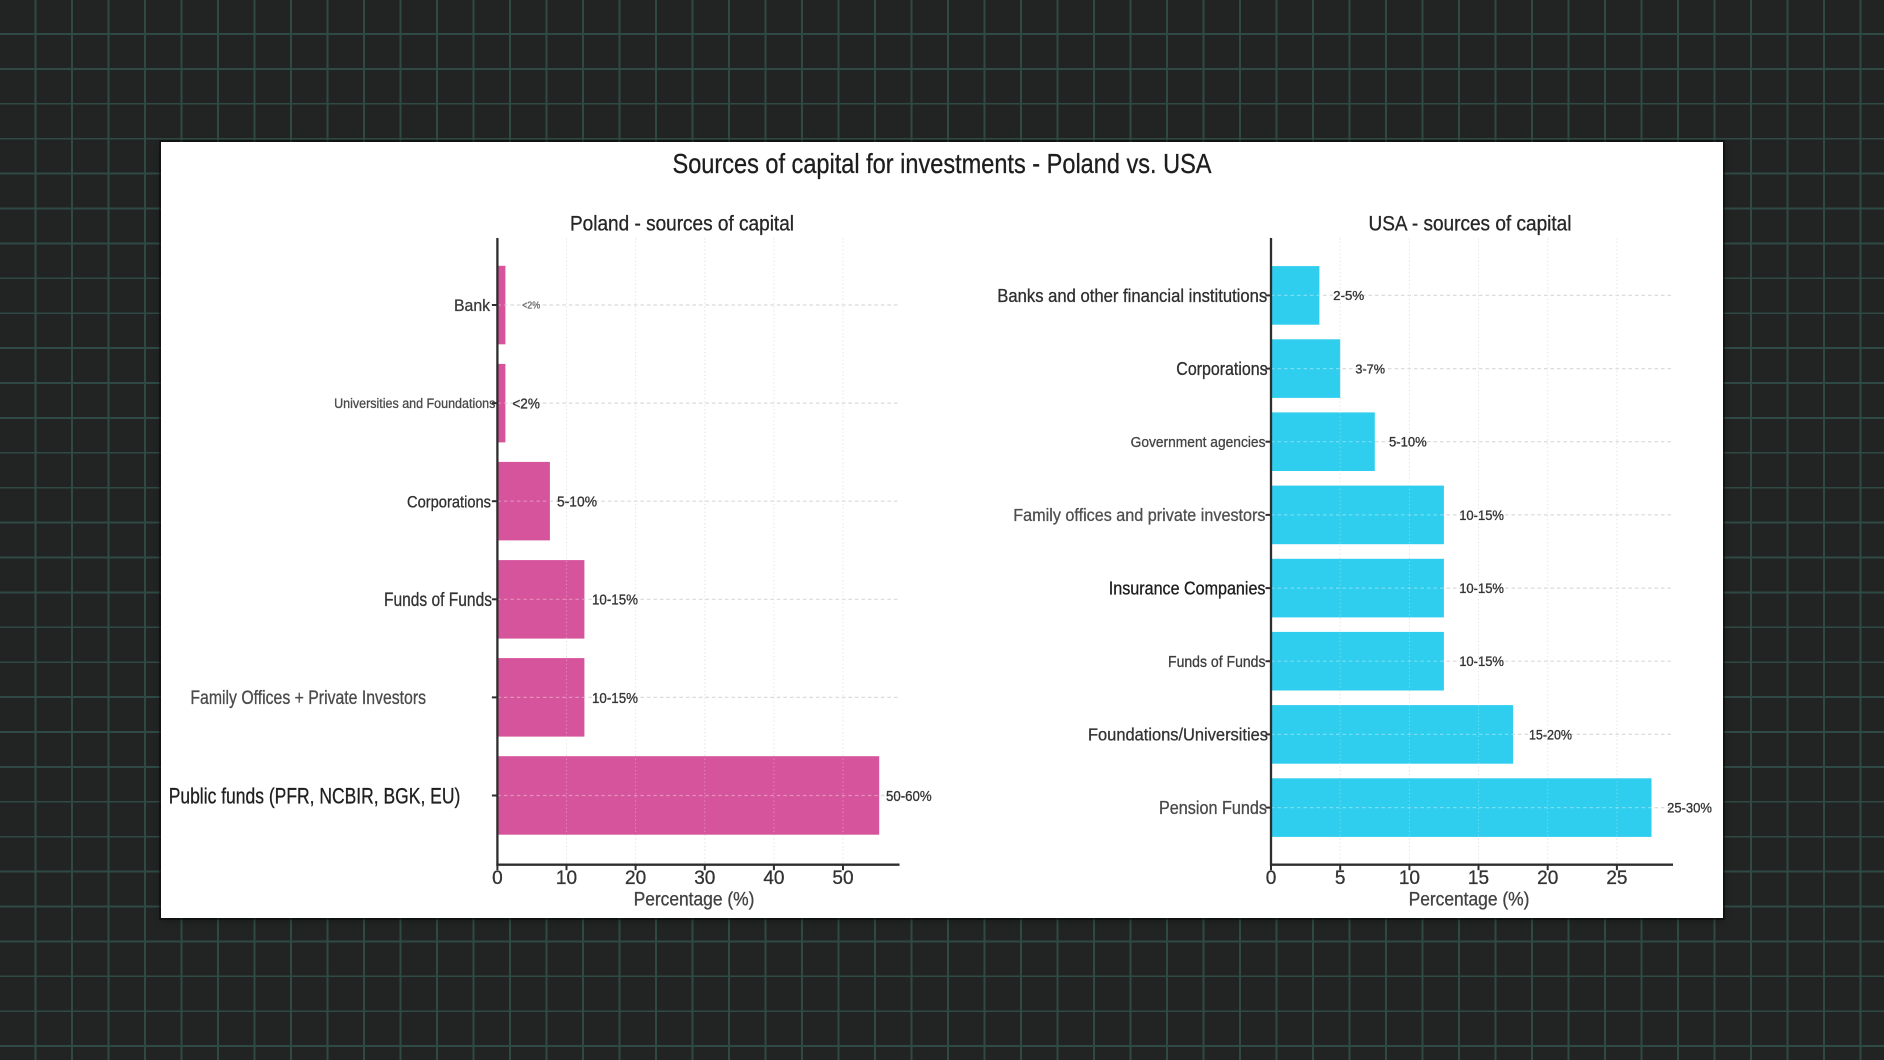 The image size is (1884, 1060). I want to click on svg-text: Pension Funds, so click(1213, 808).